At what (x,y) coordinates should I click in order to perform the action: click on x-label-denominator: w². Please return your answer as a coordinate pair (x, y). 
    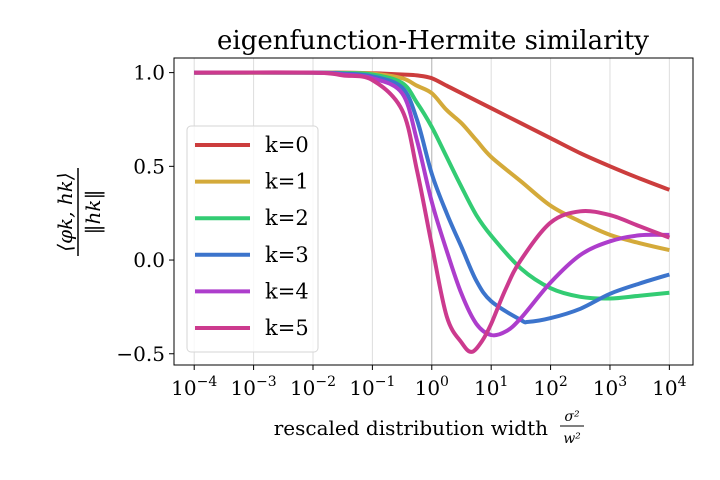
    Looking at the image, I should click on (572, 439).